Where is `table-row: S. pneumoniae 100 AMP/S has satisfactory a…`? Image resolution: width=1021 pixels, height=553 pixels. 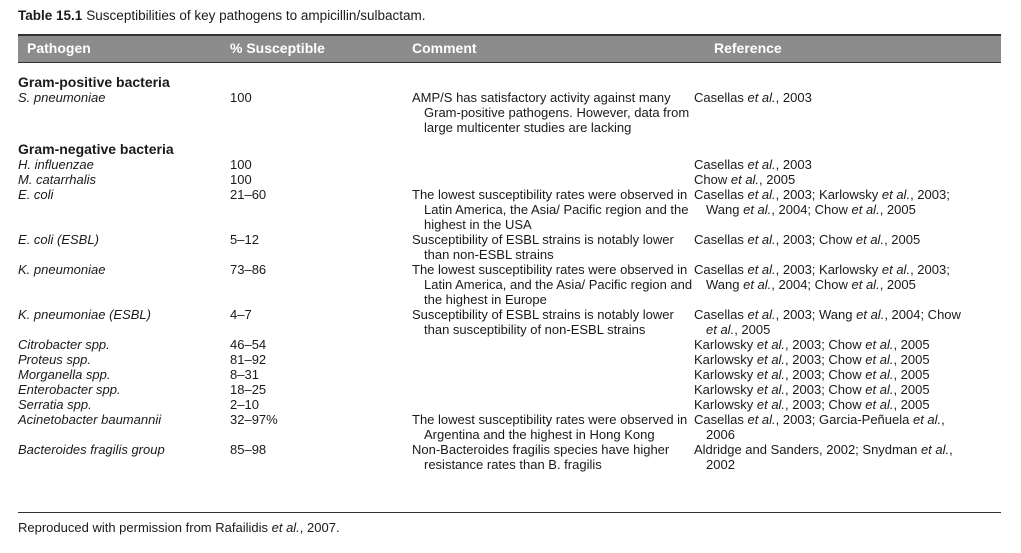 table-row: S. pneumoniae 100 AMP/S has satisfactory a… is located at coordinates (509, 112).